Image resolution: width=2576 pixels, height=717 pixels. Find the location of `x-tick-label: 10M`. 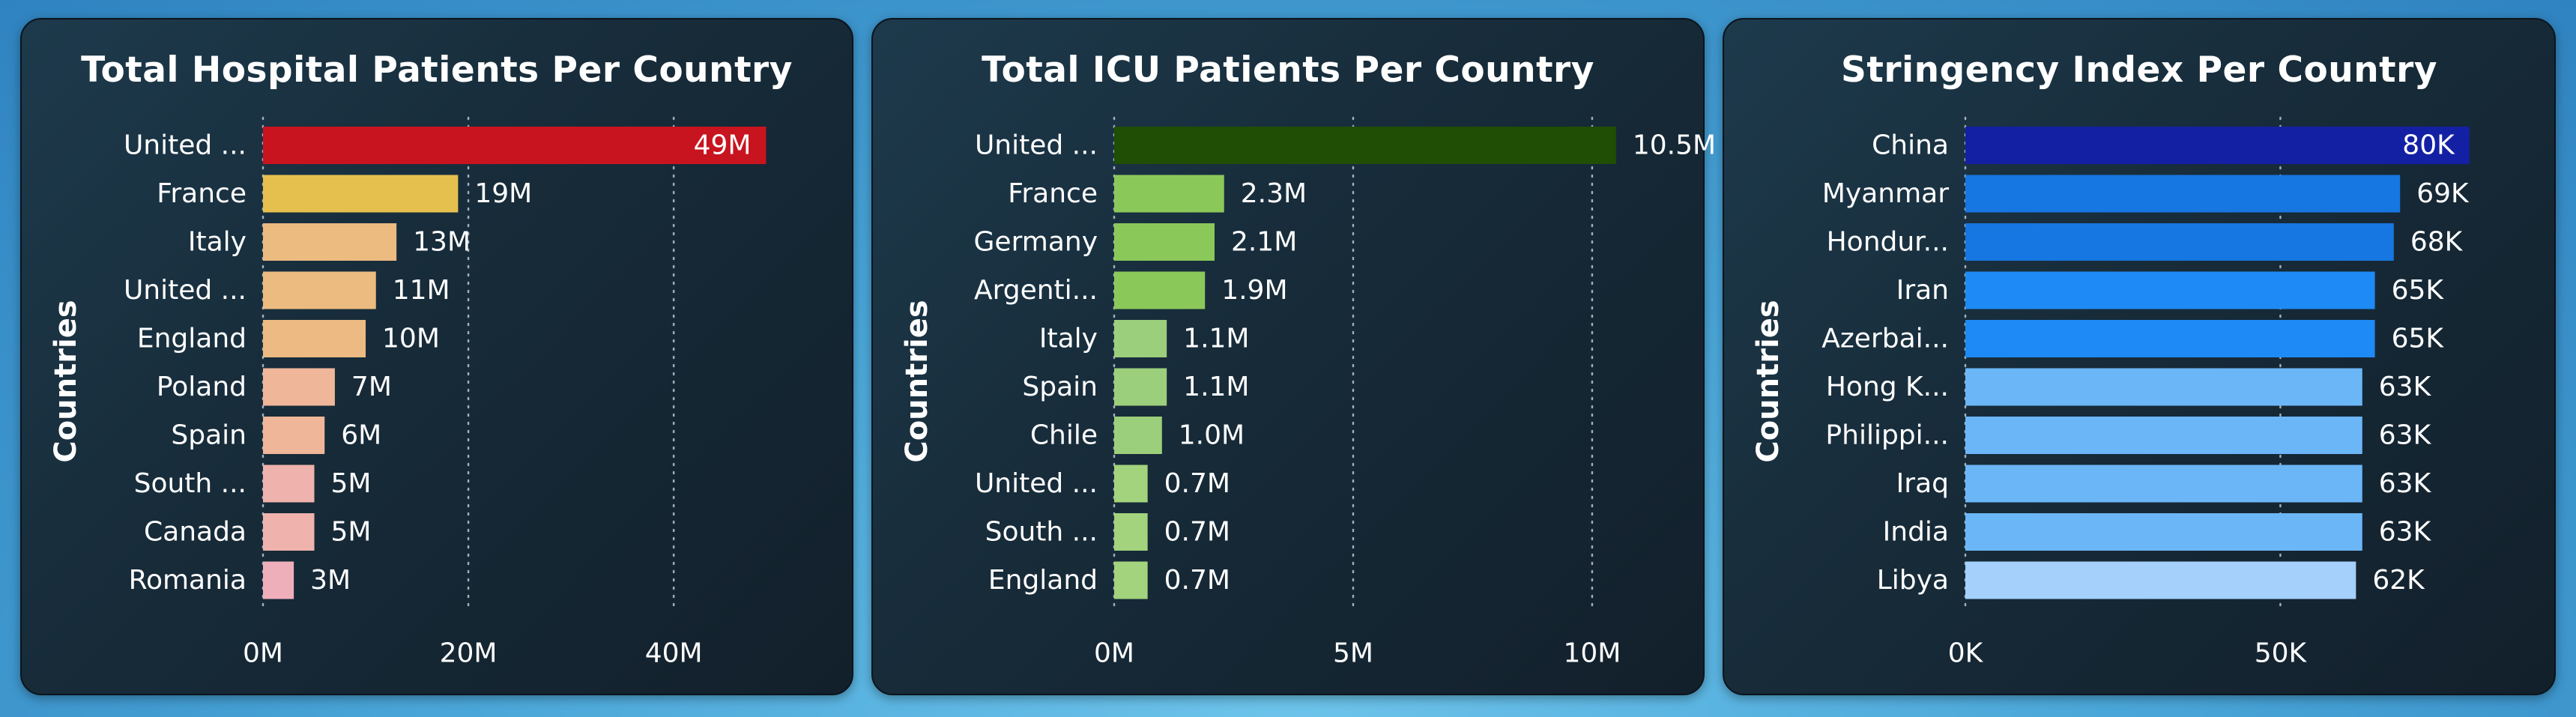

x-tick-label: 10M is located at coordinates (1592, 653).